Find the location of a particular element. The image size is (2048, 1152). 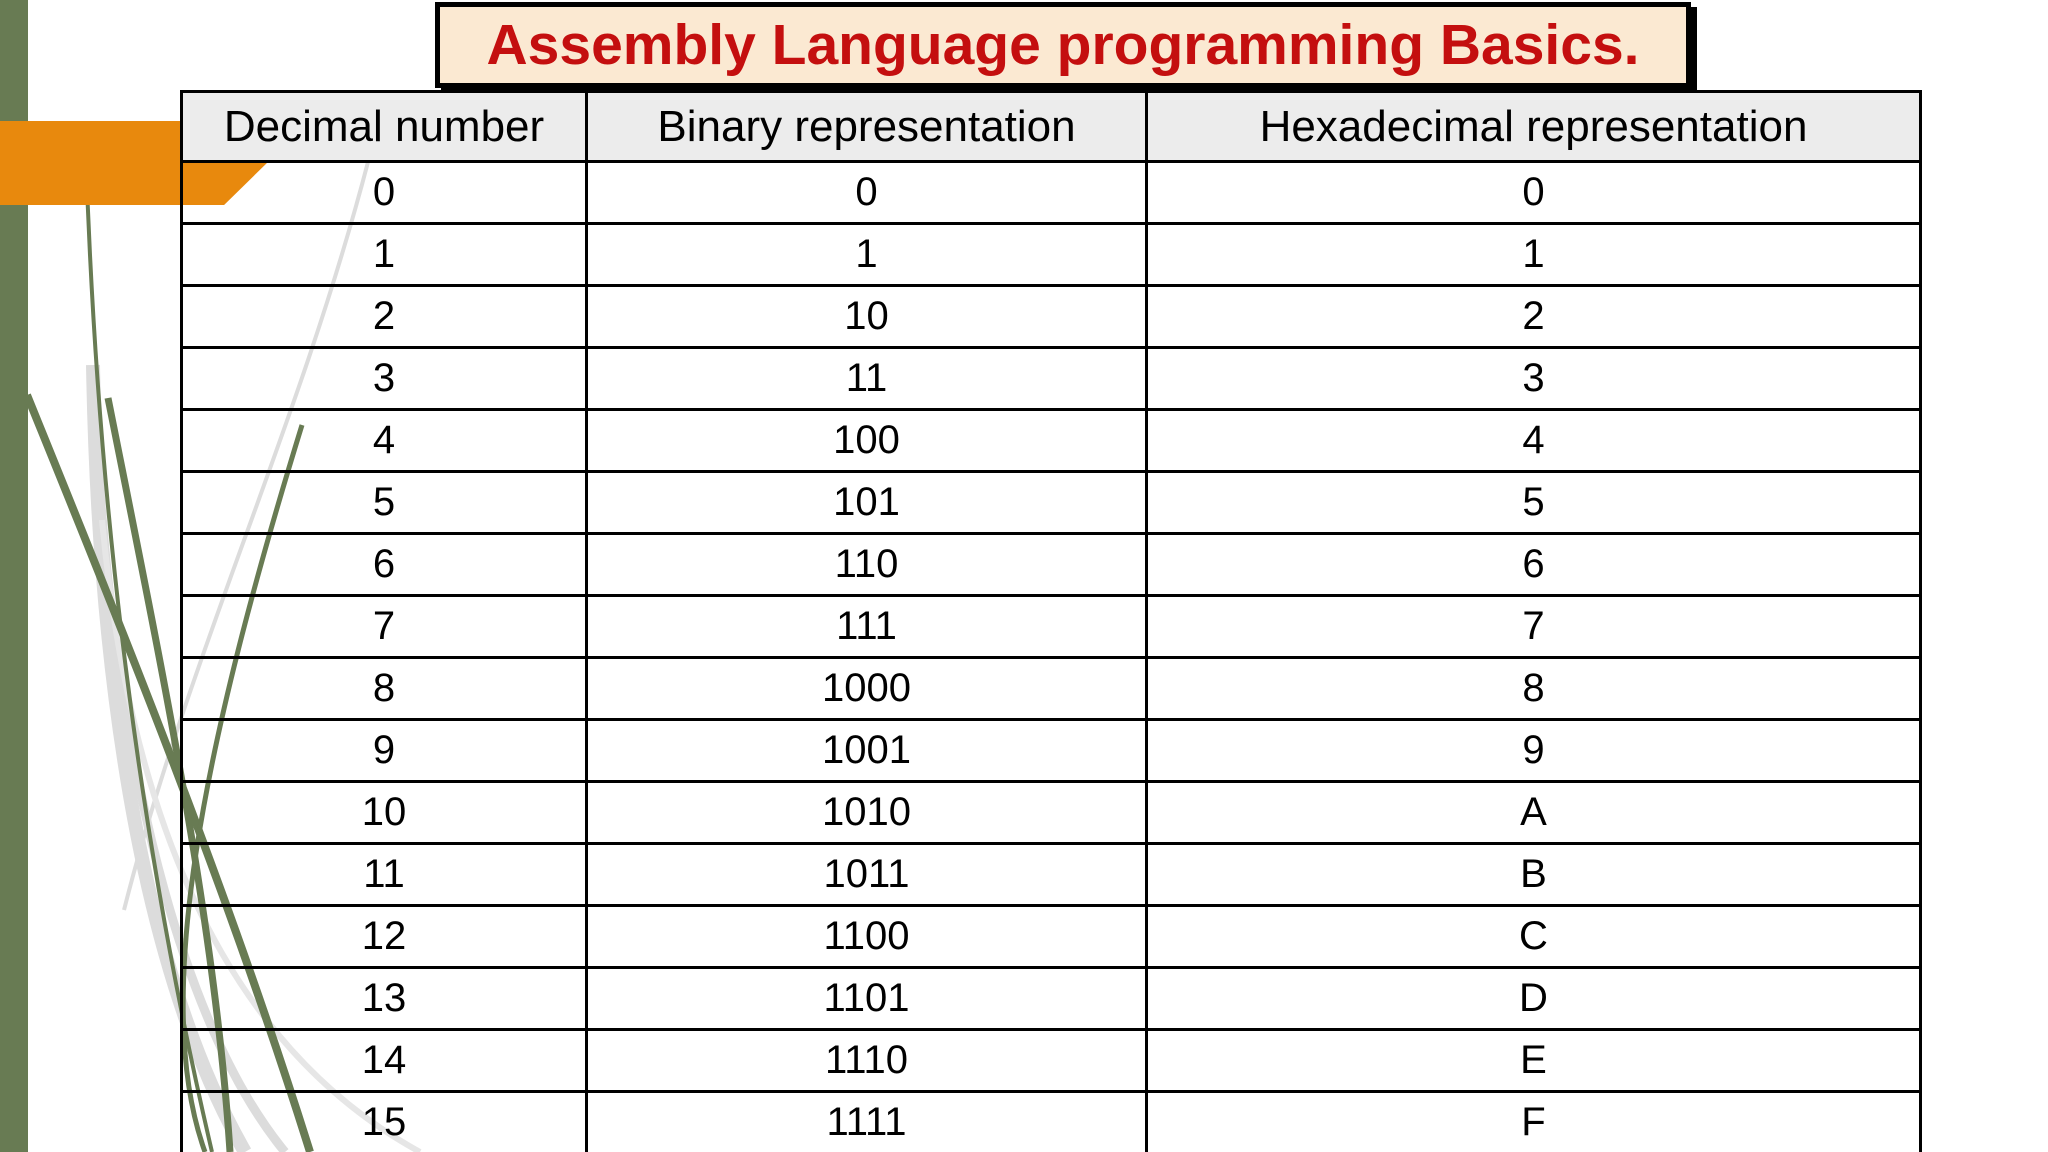

table-row: 10 1010 A is located at coordinates (1051, 812).